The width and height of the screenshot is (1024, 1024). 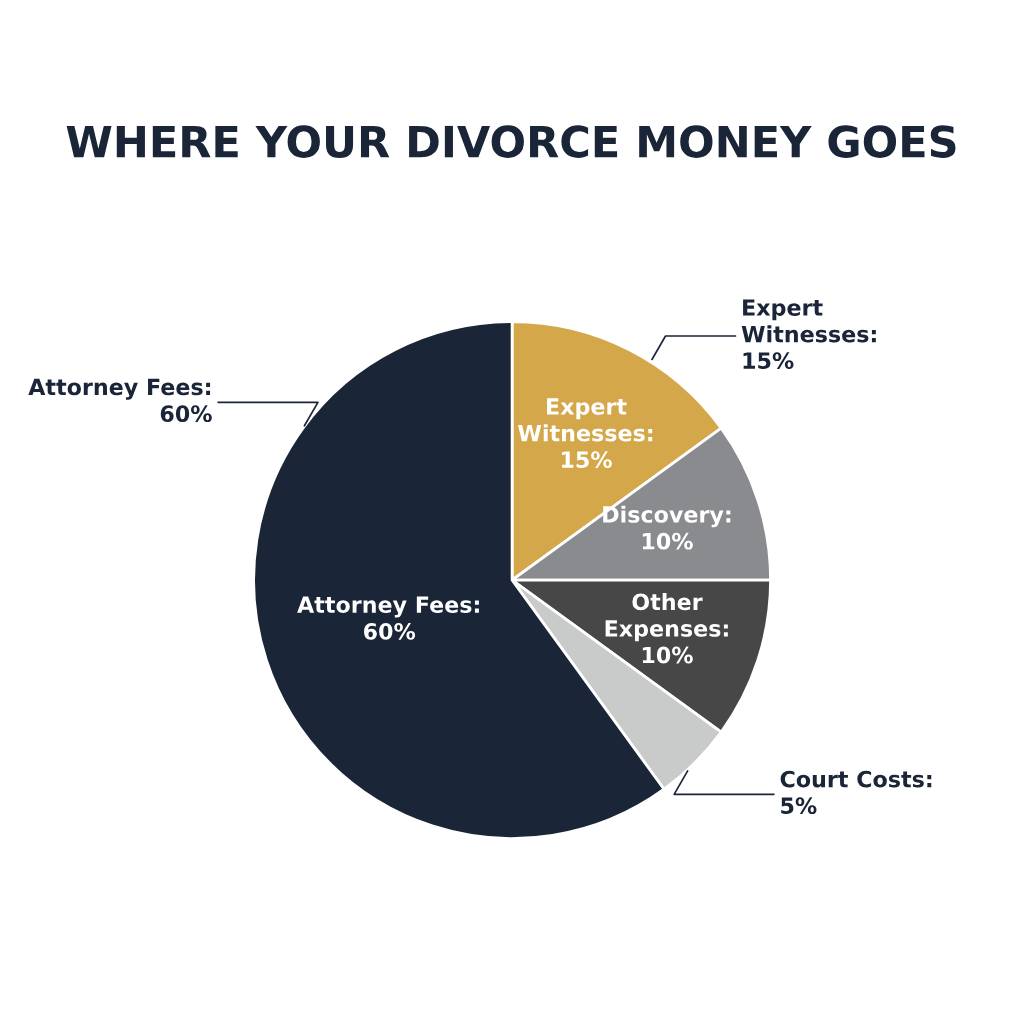 What do you see at coordinates (666, 628) in the screenshot?
I see `slice-label: Other Expenses: 10%` at bounding box center [666, 628].